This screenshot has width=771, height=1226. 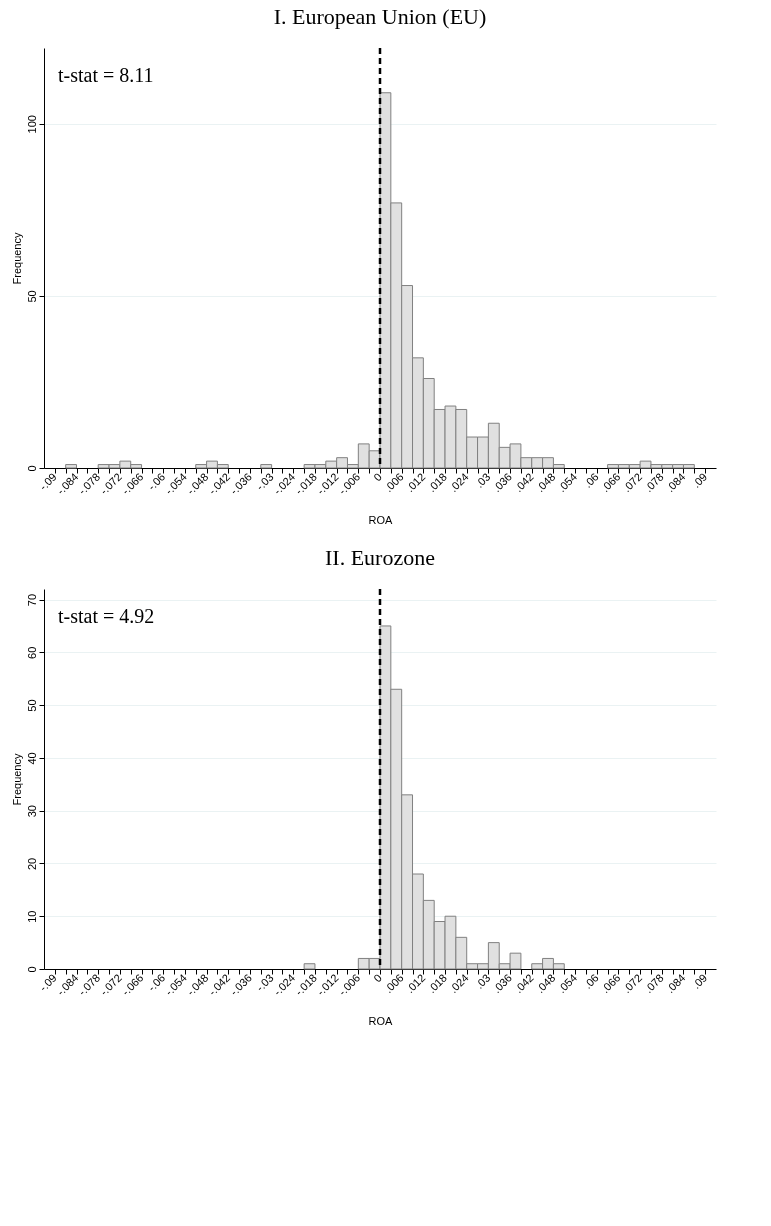 What do you see at coordinates (31, 600) in the screenshot?
I see `y-tick-label: 70` at bounding box center [31, 600].